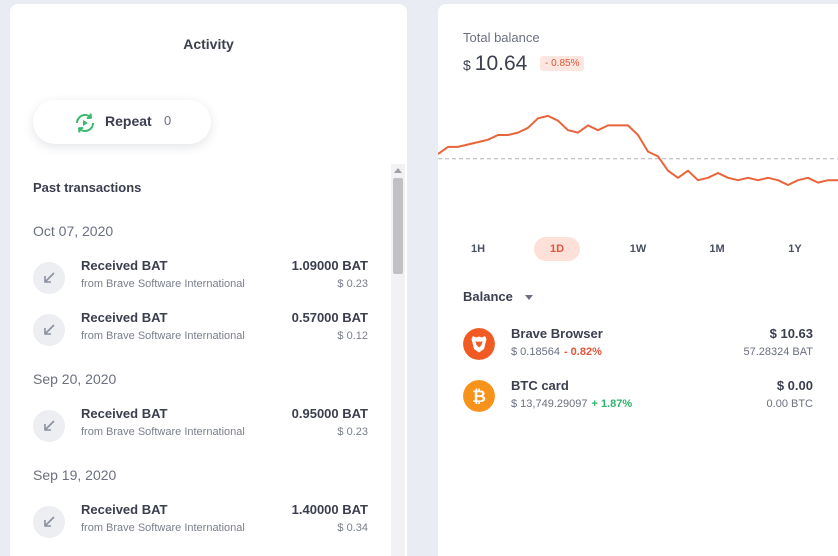 The height and width of the screenshot is (556, 838). What do you see at coordinates (479, 344) in the screenshot?
I see `brave-lion-icon` at bounding box center [479, 344].